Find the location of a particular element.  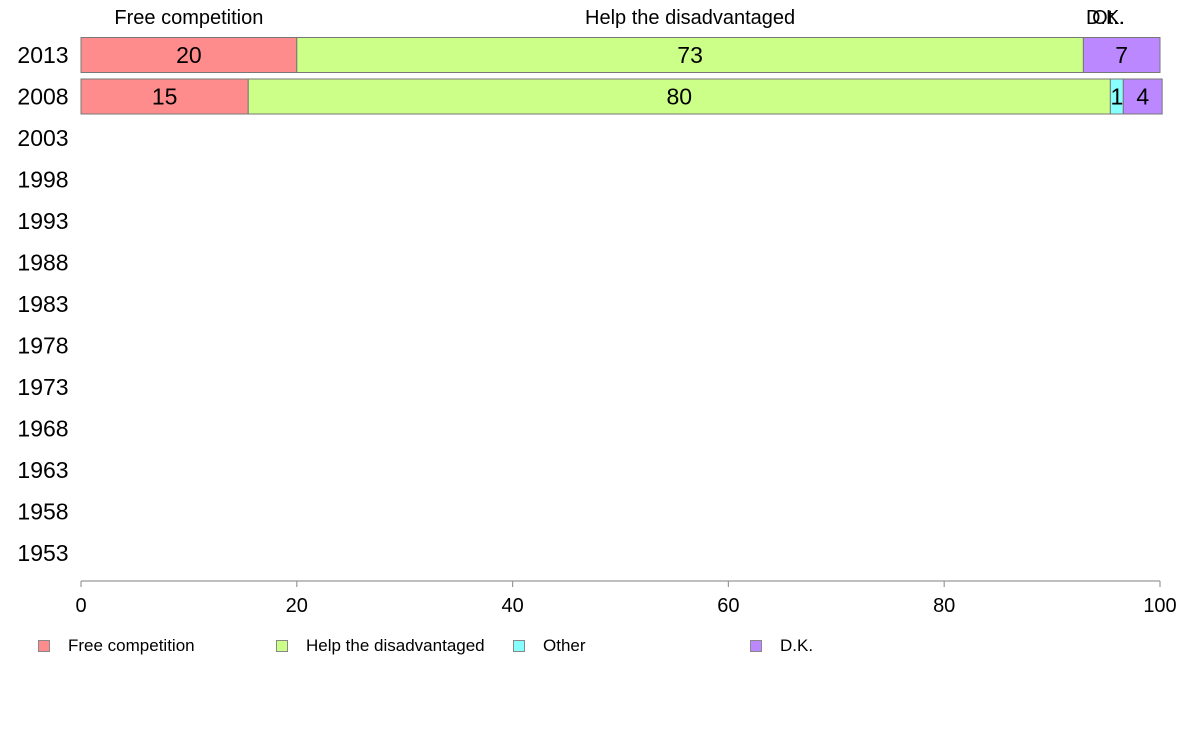

data-label: 73 is located at coordinates (690, 55).